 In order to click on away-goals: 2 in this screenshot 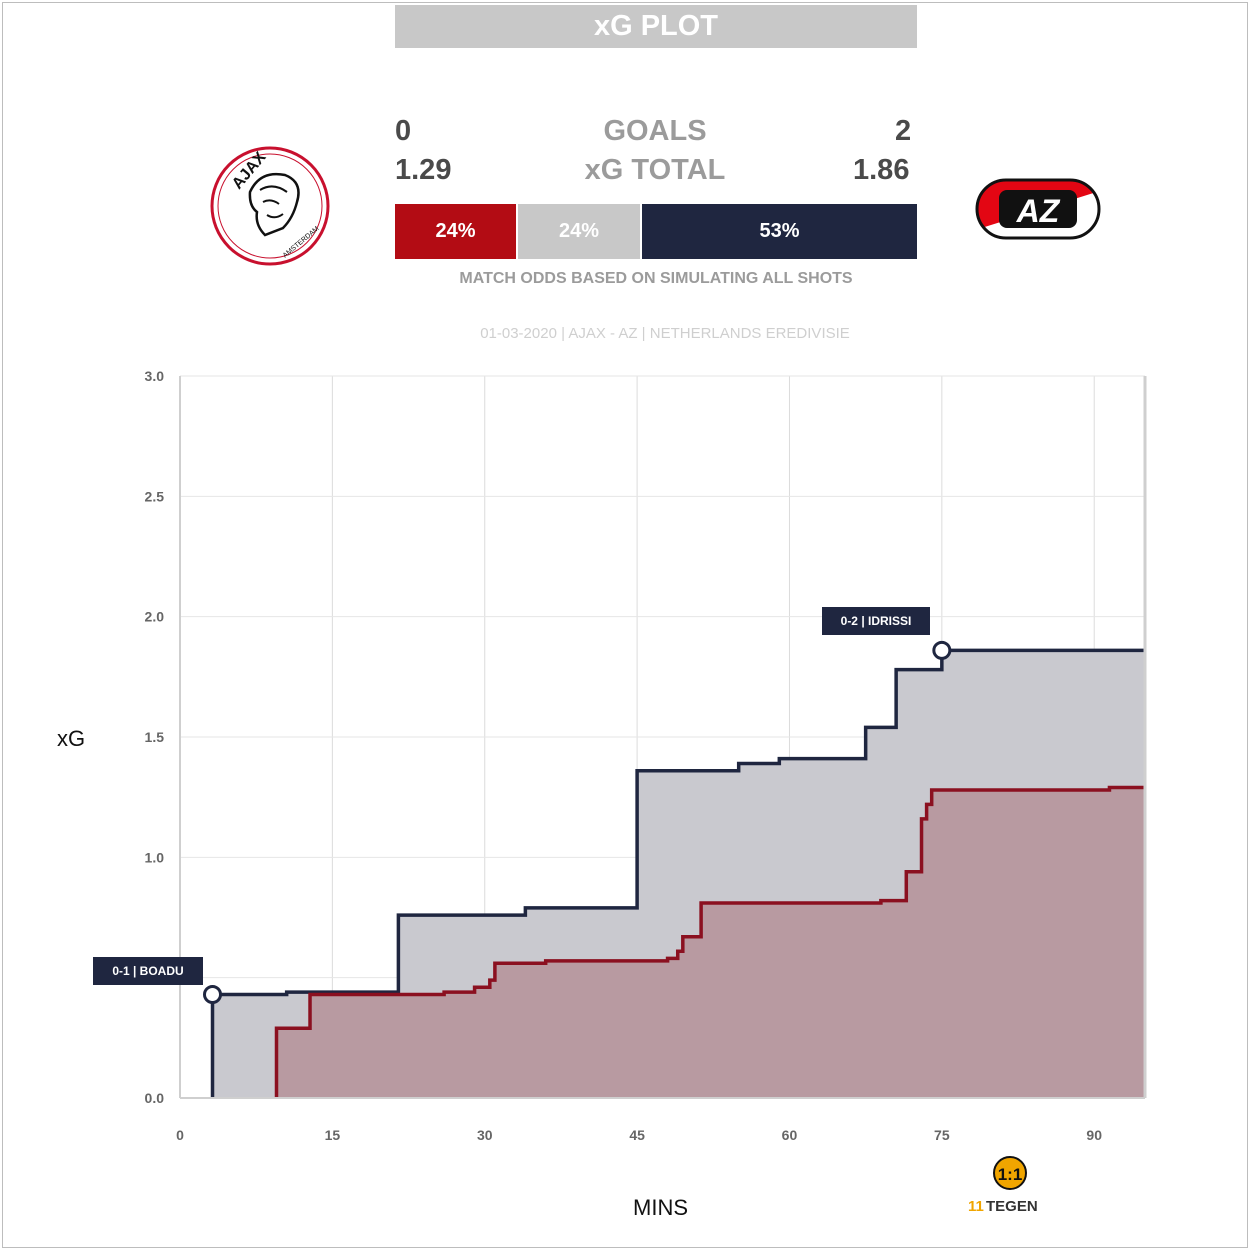, I will do `click(903, 131)`.